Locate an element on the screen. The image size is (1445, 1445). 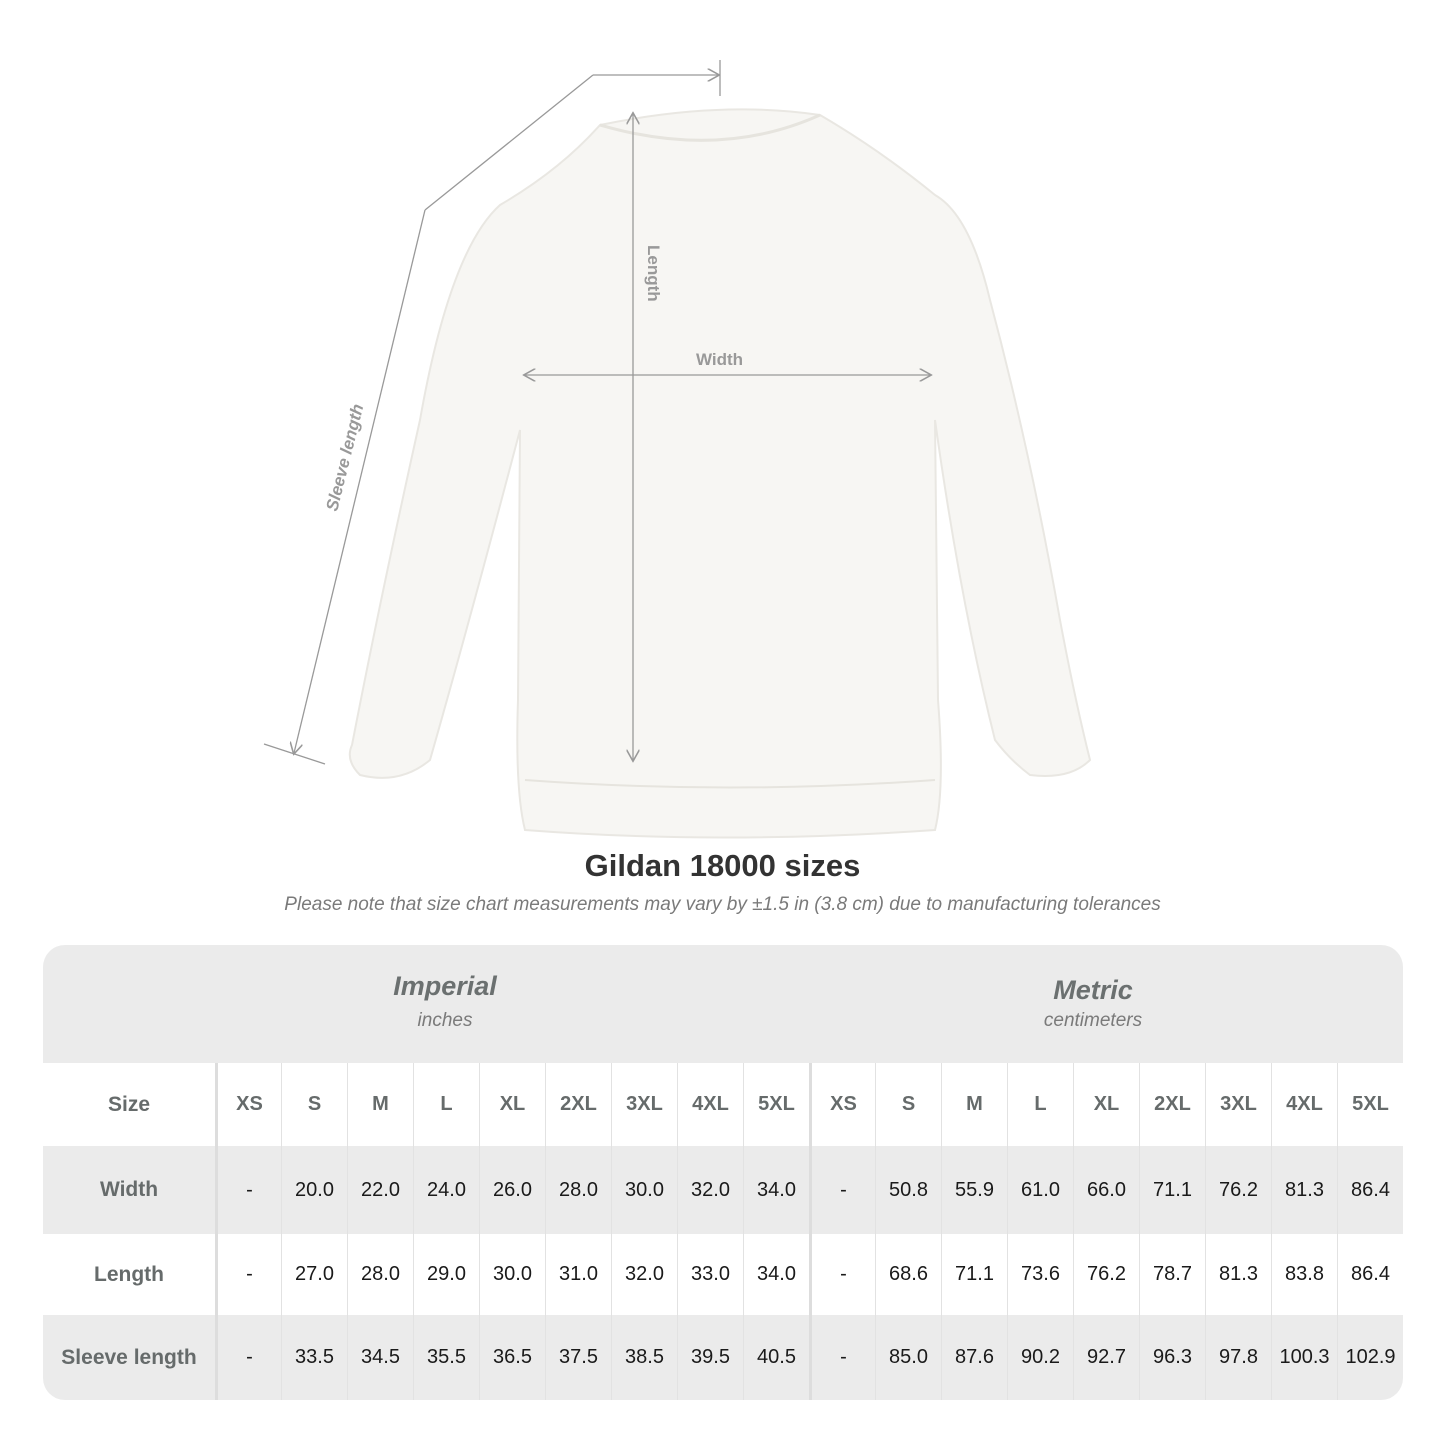
width-label: Width is located at coordinates (719, 359).